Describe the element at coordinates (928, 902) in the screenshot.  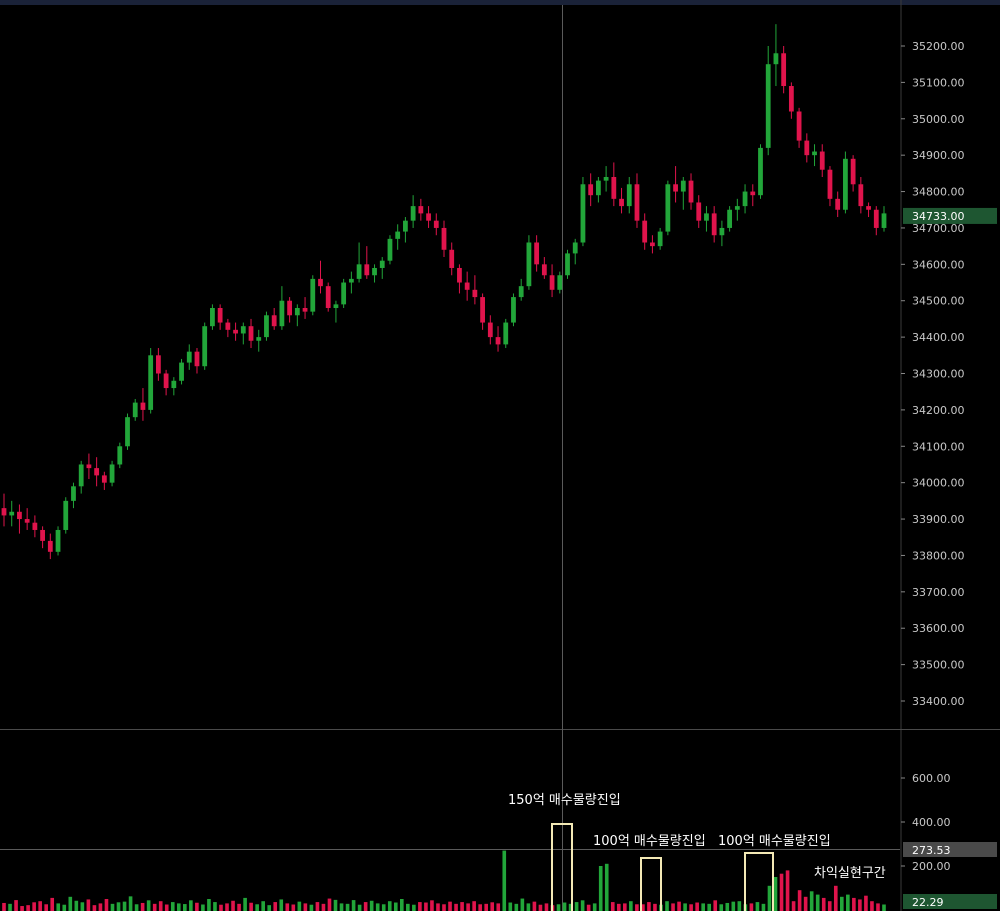
I see `last-volume-label: 22.29` at that location.